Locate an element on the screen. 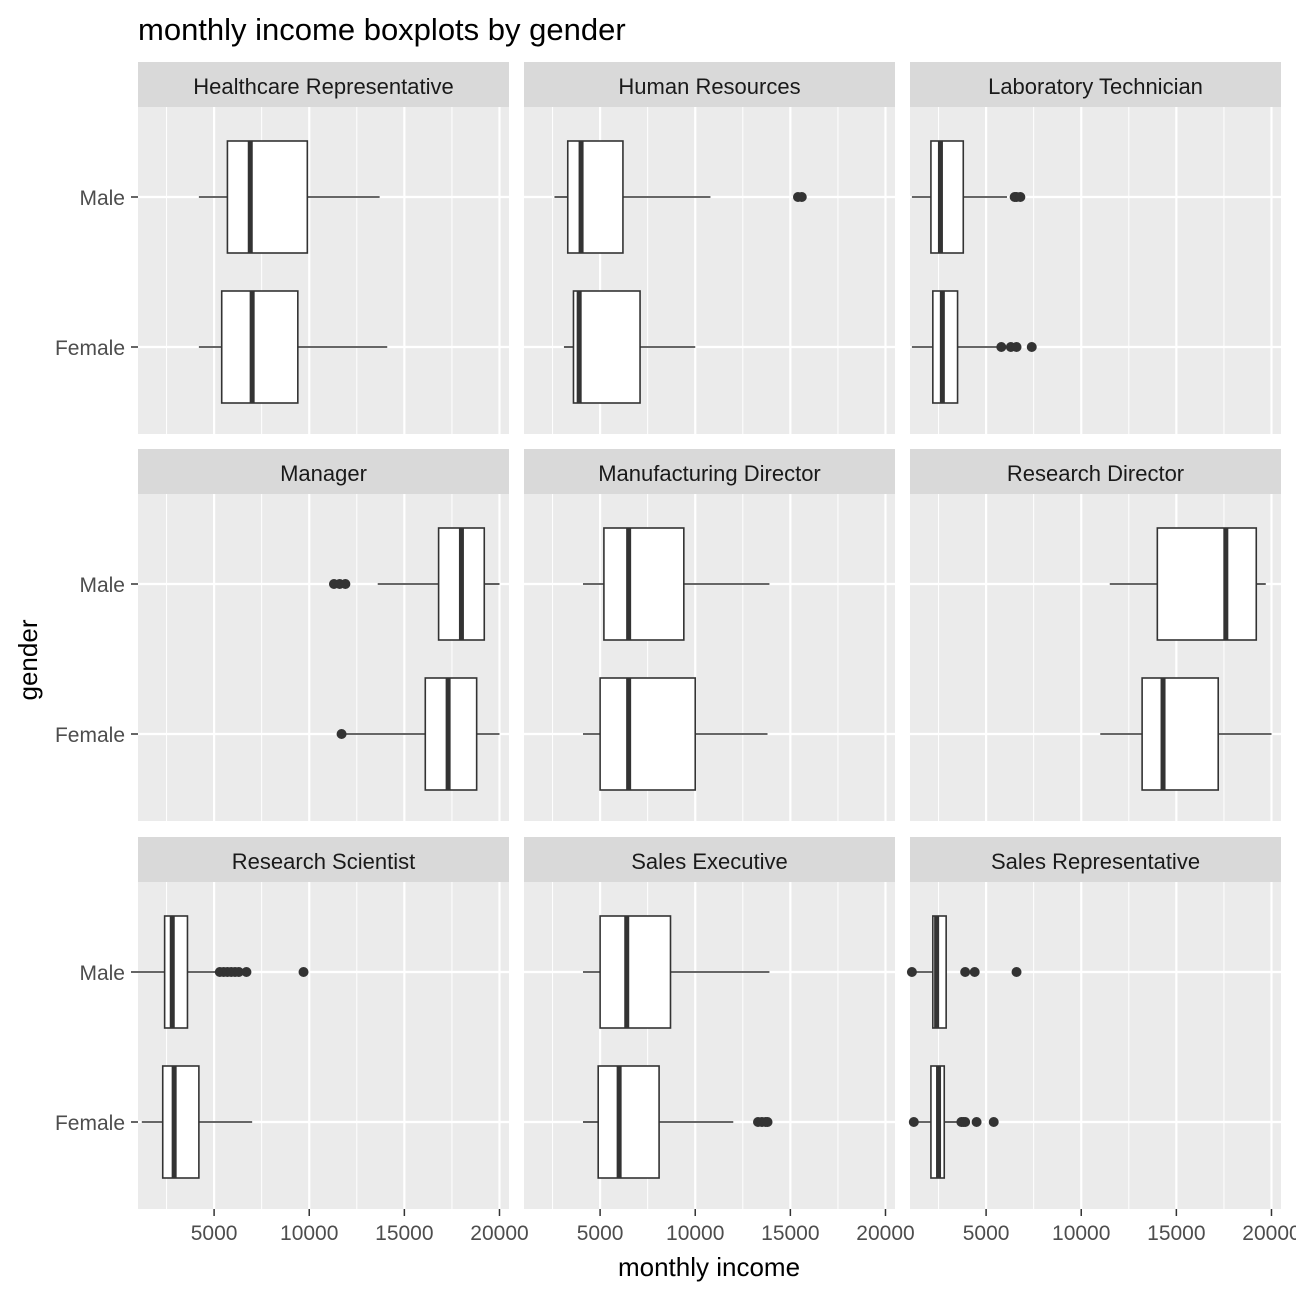 This screenshot has width=1296, height=1296. facet-panel: Sales Representative 5000 10000 15000 20000 is located at coordinates (1101, 1041).